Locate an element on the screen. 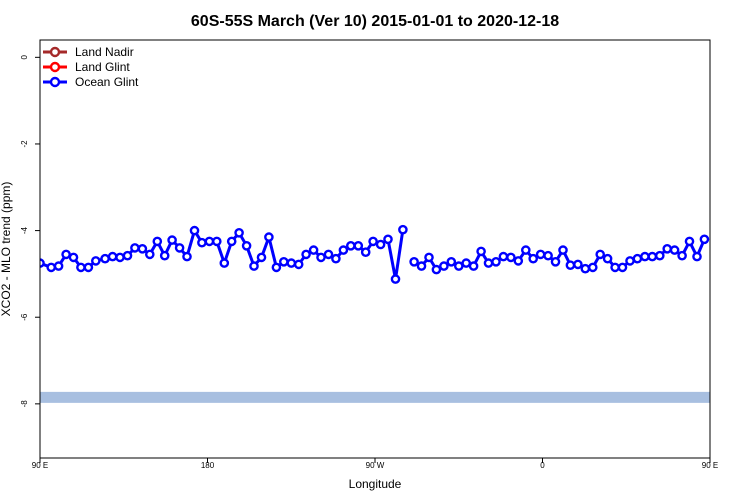  legend-item: Ocean Glint is located at coordinates (91, 82).